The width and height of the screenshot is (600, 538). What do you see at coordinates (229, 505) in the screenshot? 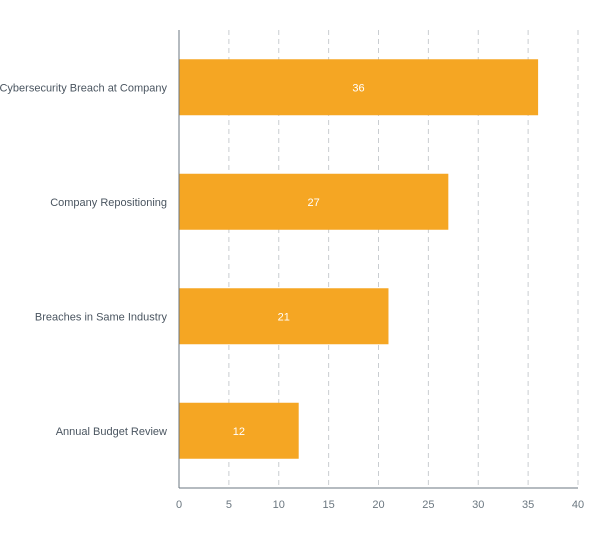
I see `x-tick-label: 5` at bounding box center [229, 505].